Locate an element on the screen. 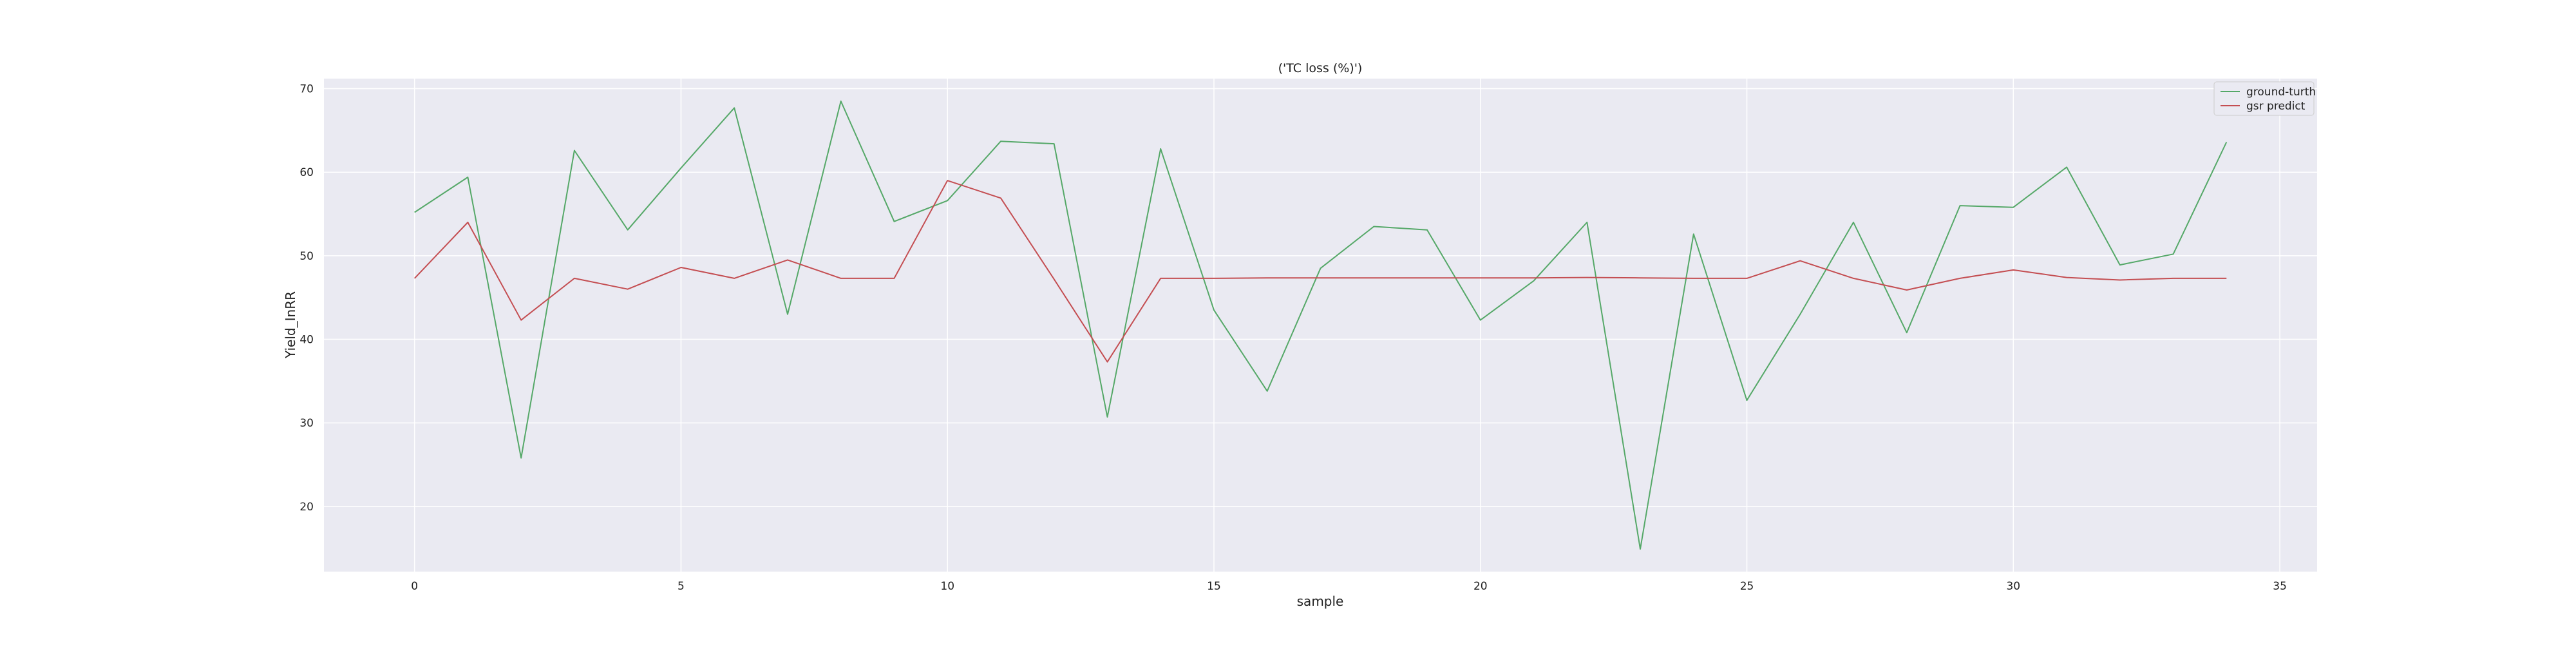  x-tick-label: 15 is located at coordinates (1214, 586).